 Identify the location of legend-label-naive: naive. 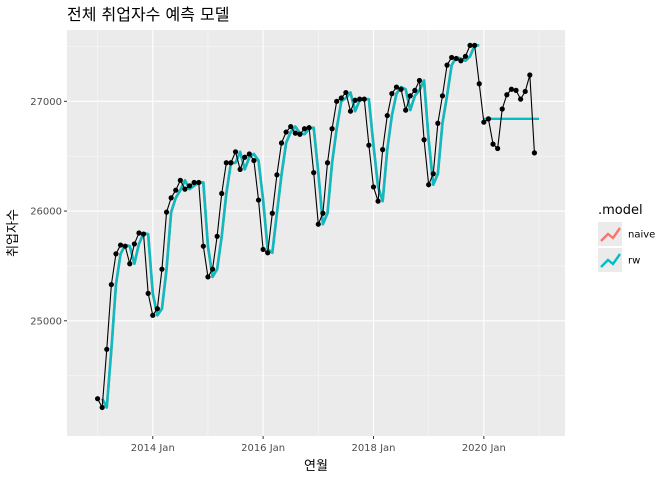
(641, 235).